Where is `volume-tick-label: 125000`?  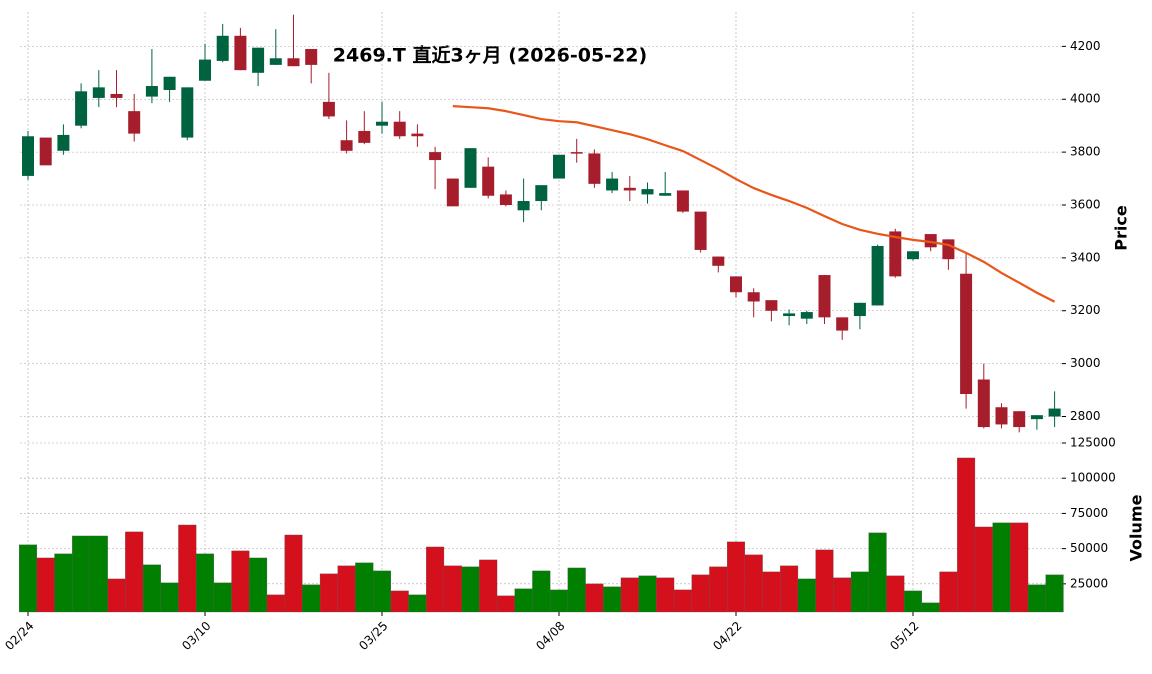 volume-tick-label: 125000 is located at coordinates (1093, 443).